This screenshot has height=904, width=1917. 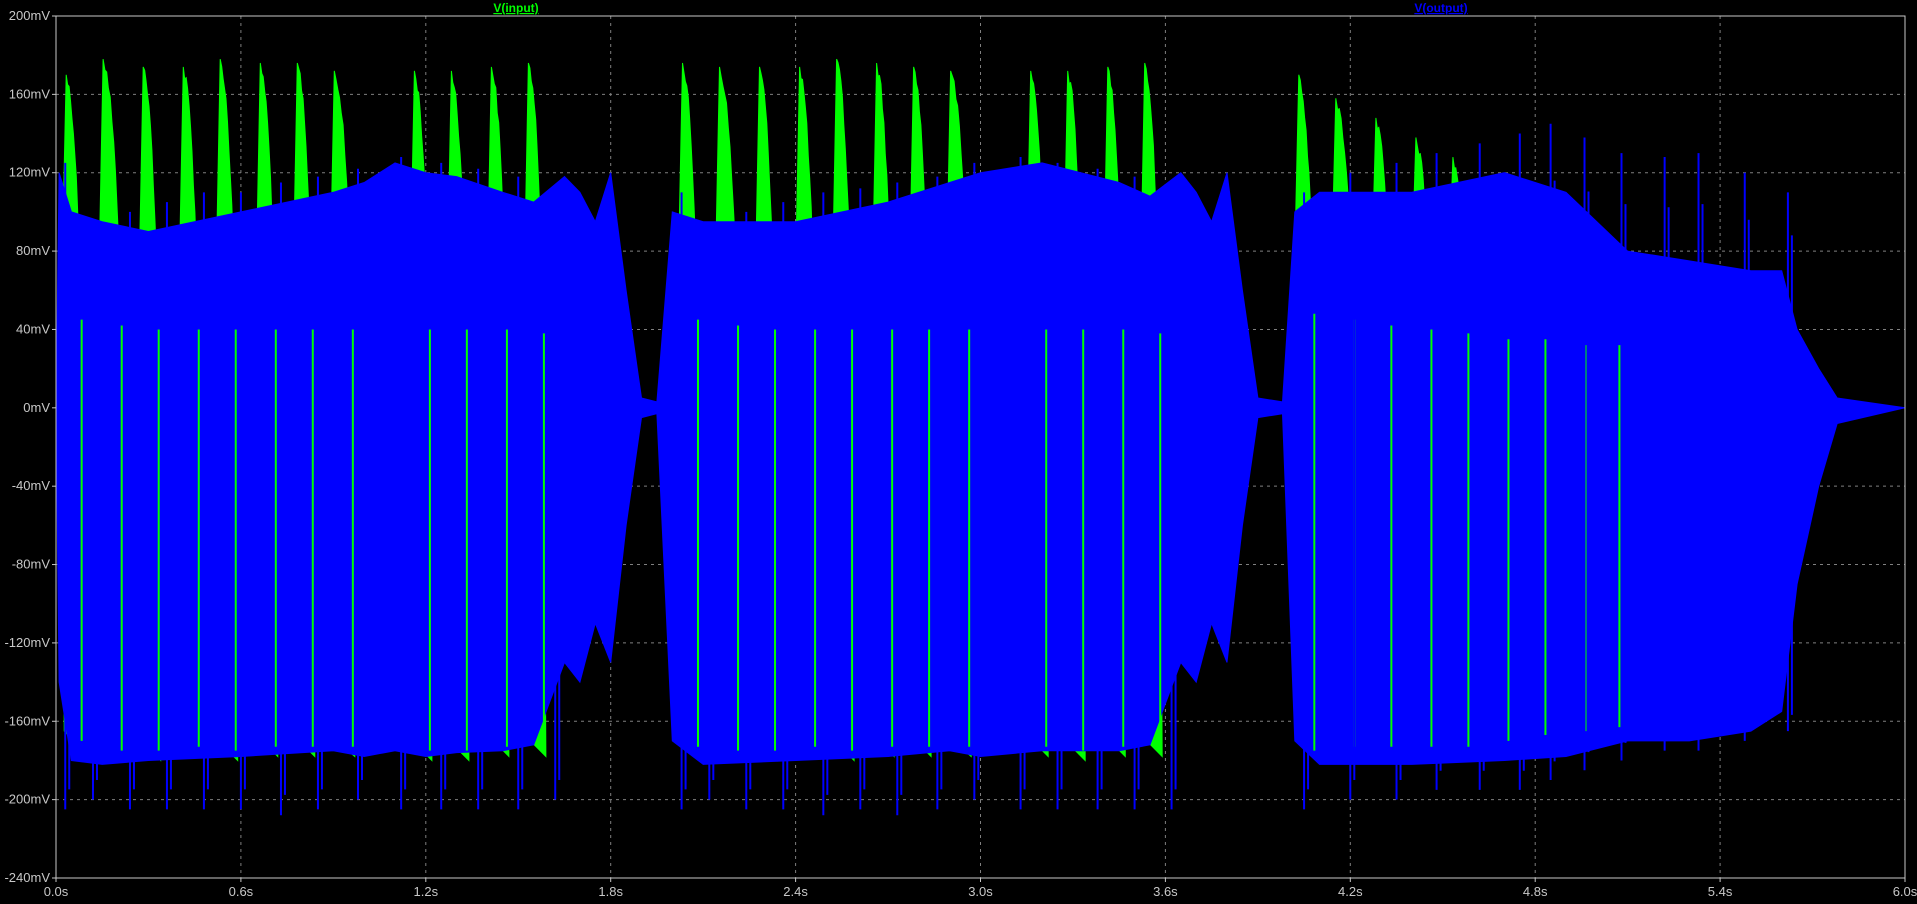 I want to click on y-tick-label: 0mV, so click(x=36, y=407).